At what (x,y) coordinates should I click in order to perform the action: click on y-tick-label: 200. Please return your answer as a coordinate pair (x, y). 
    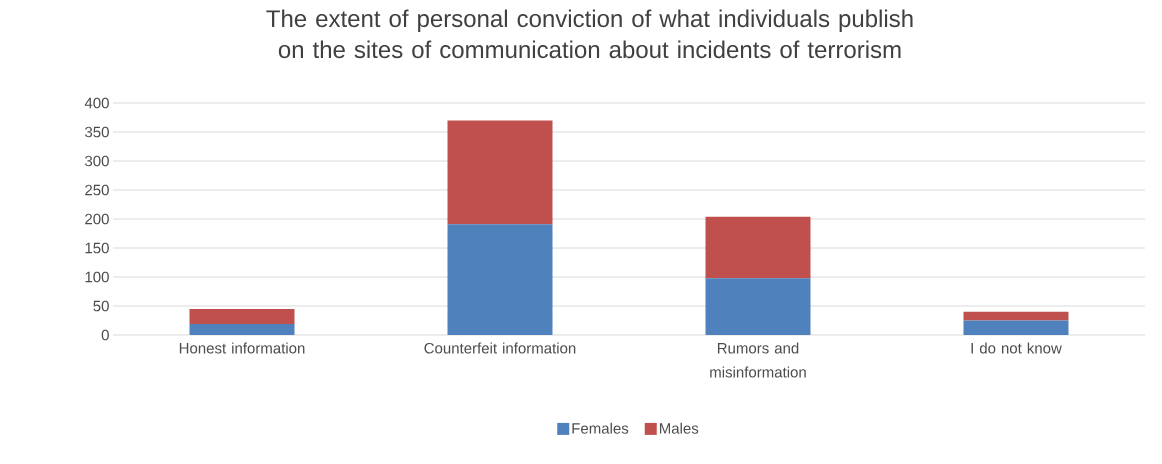
    Looking at the image, I should click on (97, 219).